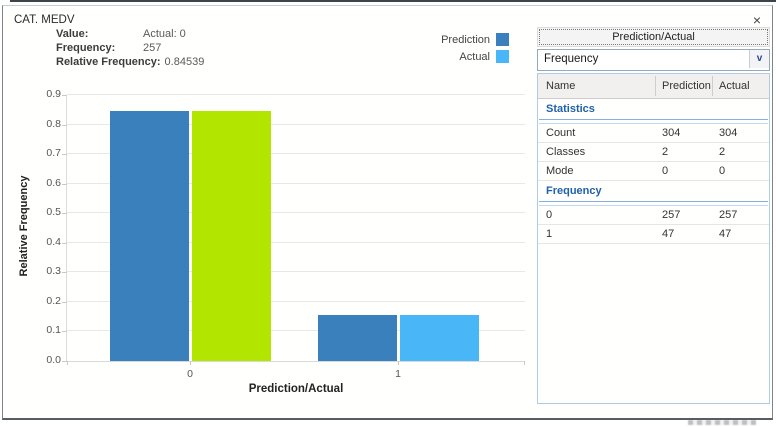 The image size is (776, 427). Describe the element at coordinates (722, 422) in the screenshot. I see `background-artifact` at that location.